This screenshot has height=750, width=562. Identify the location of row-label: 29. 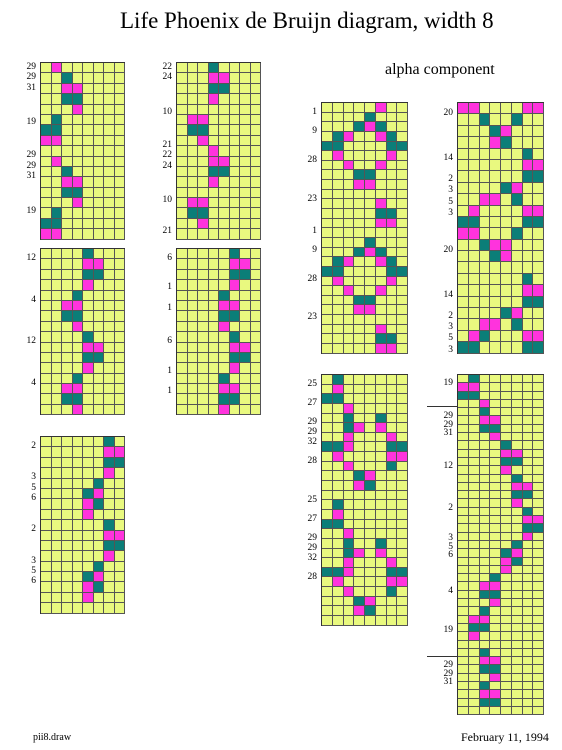
(448, 424).